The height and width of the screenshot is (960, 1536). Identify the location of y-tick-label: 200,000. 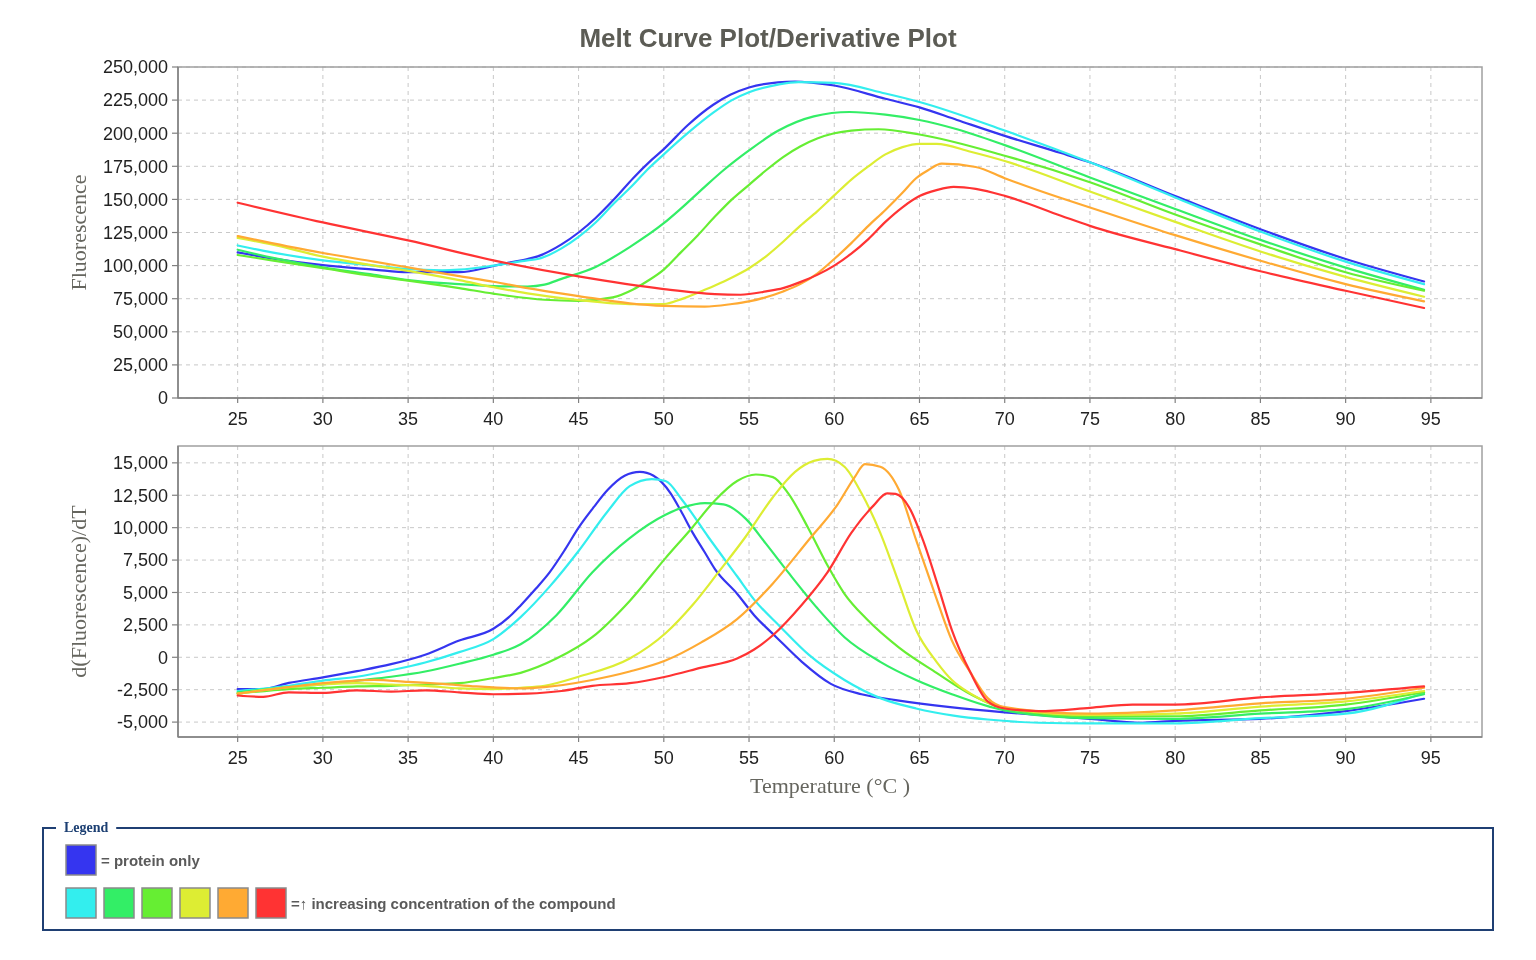
(135, 133).